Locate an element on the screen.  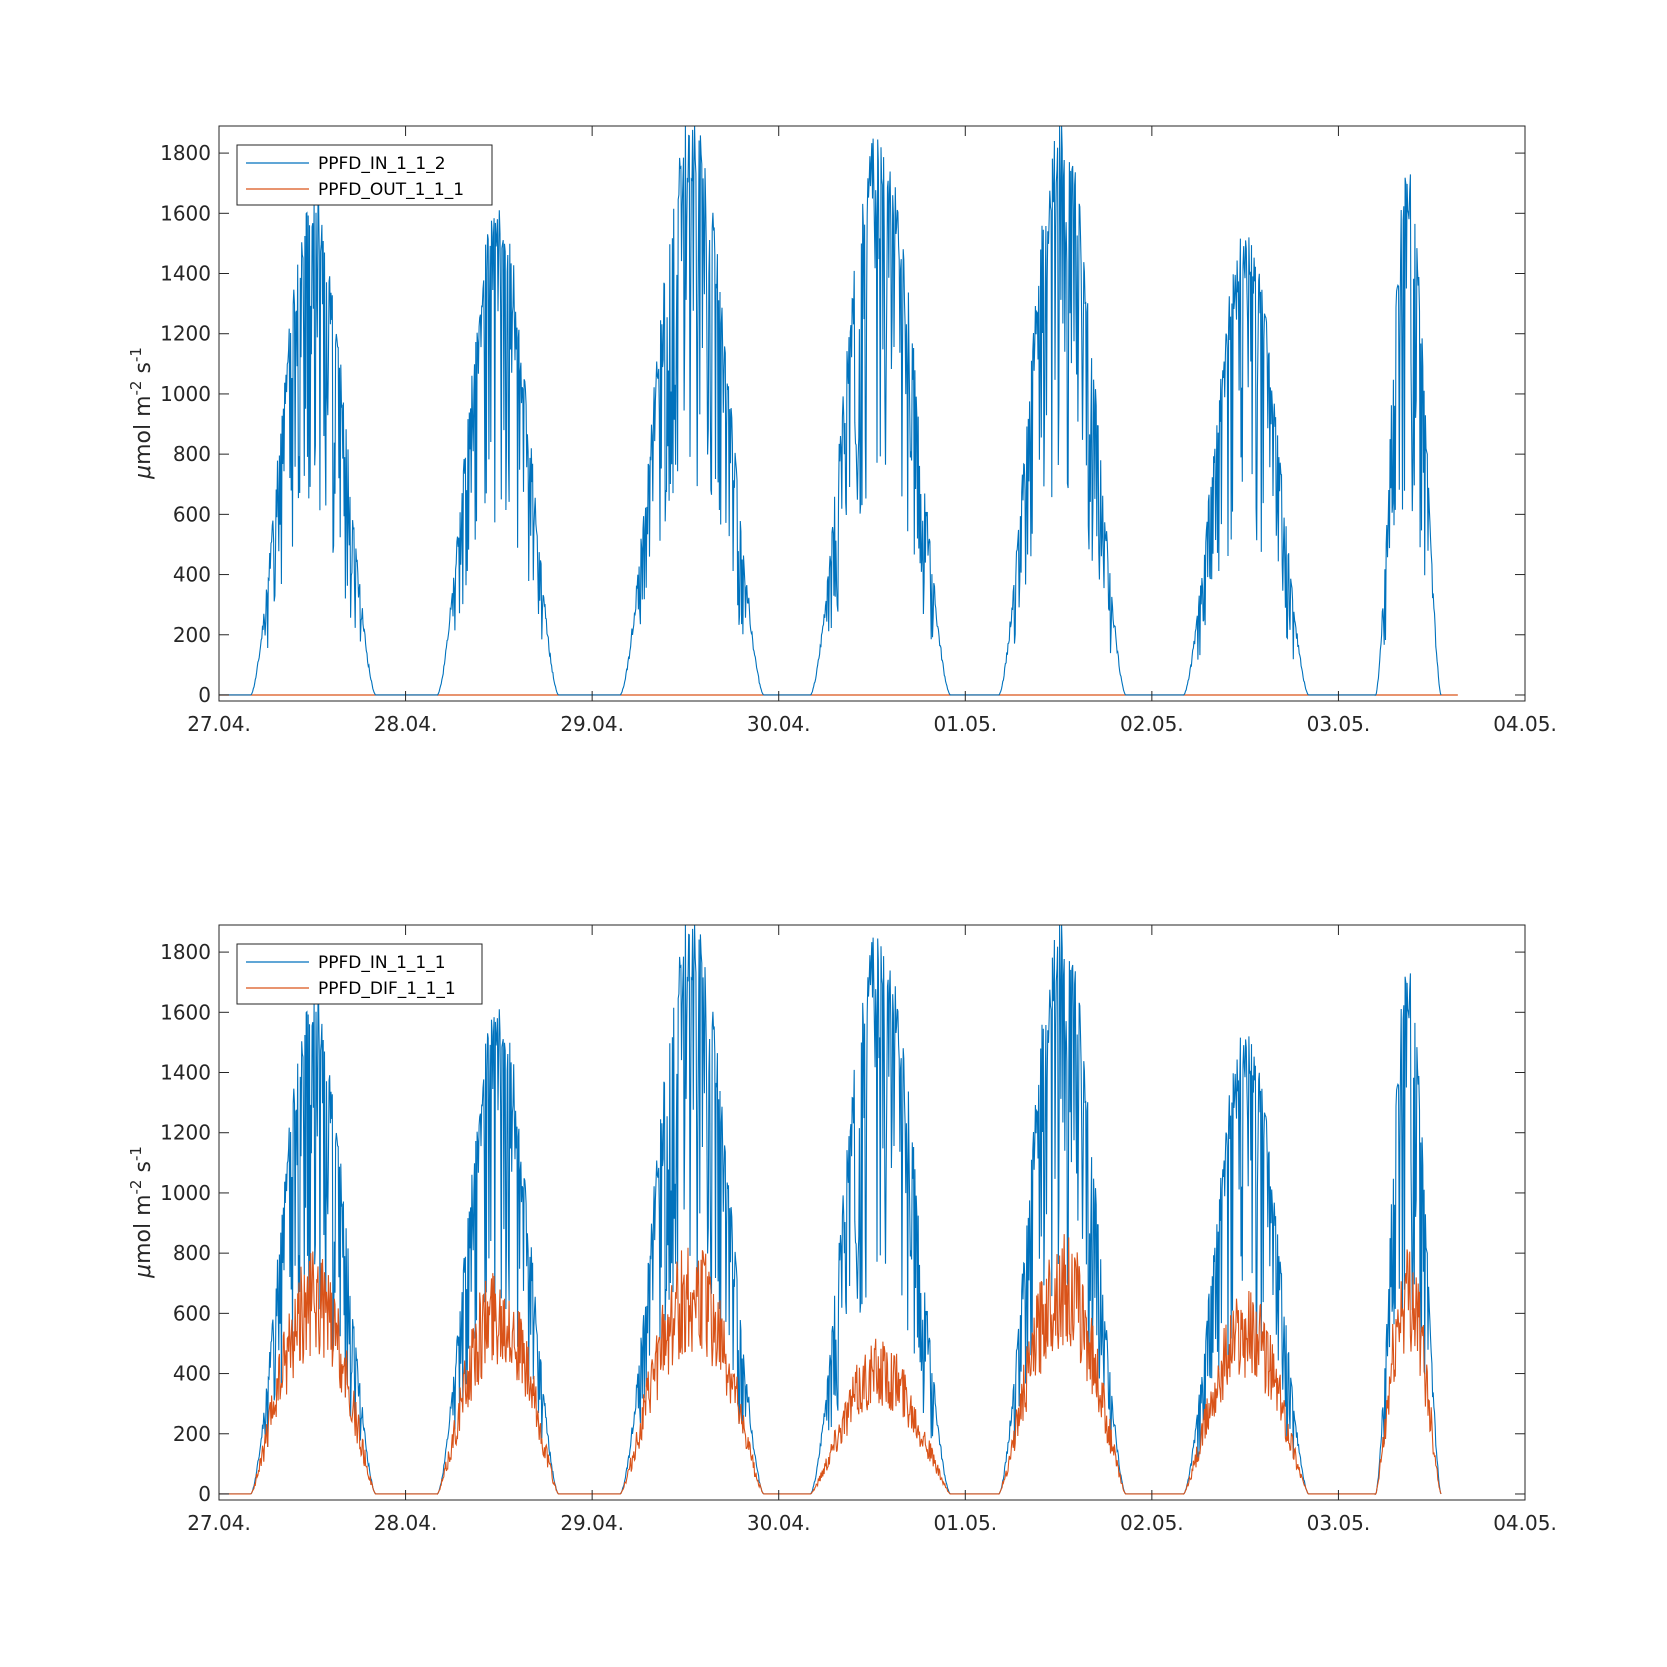
top-ylabel-exp2: -1 is located at coordinates (136, 354).